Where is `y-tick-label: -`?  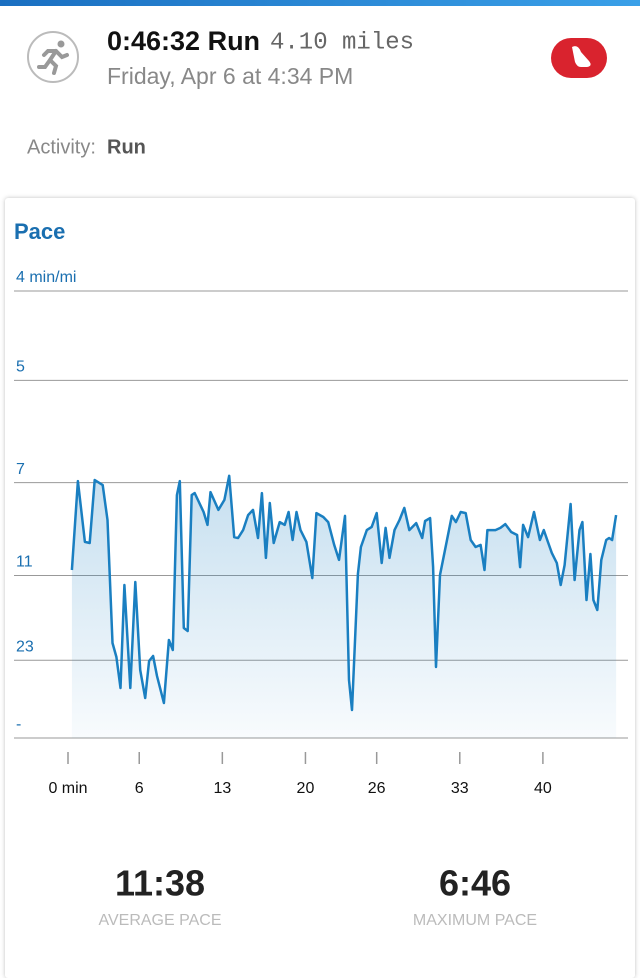 y-tick-label: - is located at coordinates (18, 724).